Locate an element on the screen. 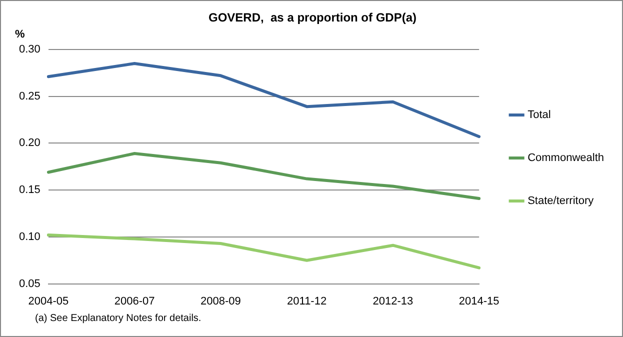 Image resolution: width=623 pixels, height=337 pixels. x-tick-label: 2006-07 is located at coordinates (134, 301).